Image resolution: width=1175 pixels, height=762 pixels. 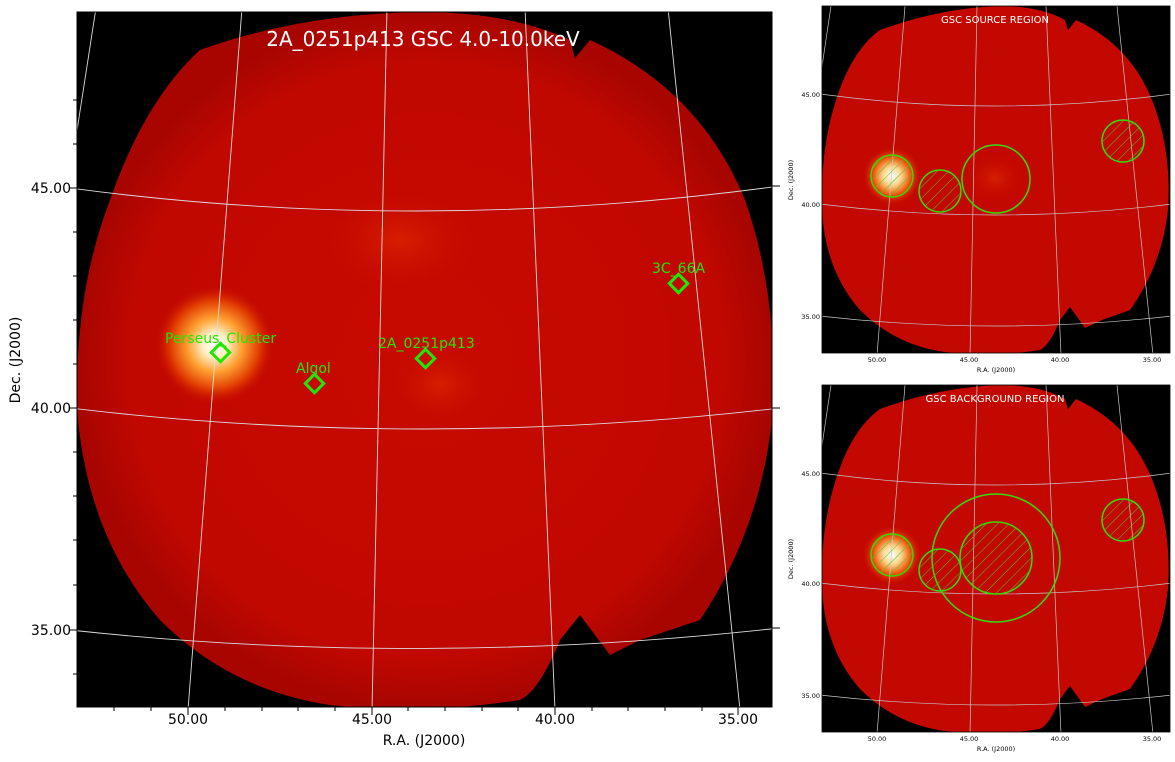 I want to click on algol-marker, so click(x=314, y=383).